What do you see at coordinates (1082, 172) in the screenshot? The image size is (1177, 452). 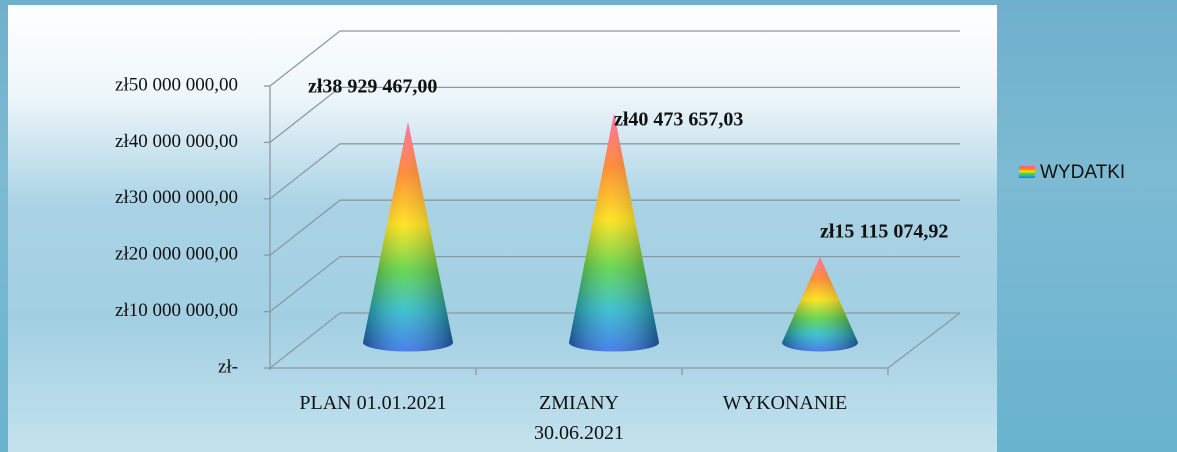 I see `legend-label: WYDATKI` at bounding box center [1082, 172].